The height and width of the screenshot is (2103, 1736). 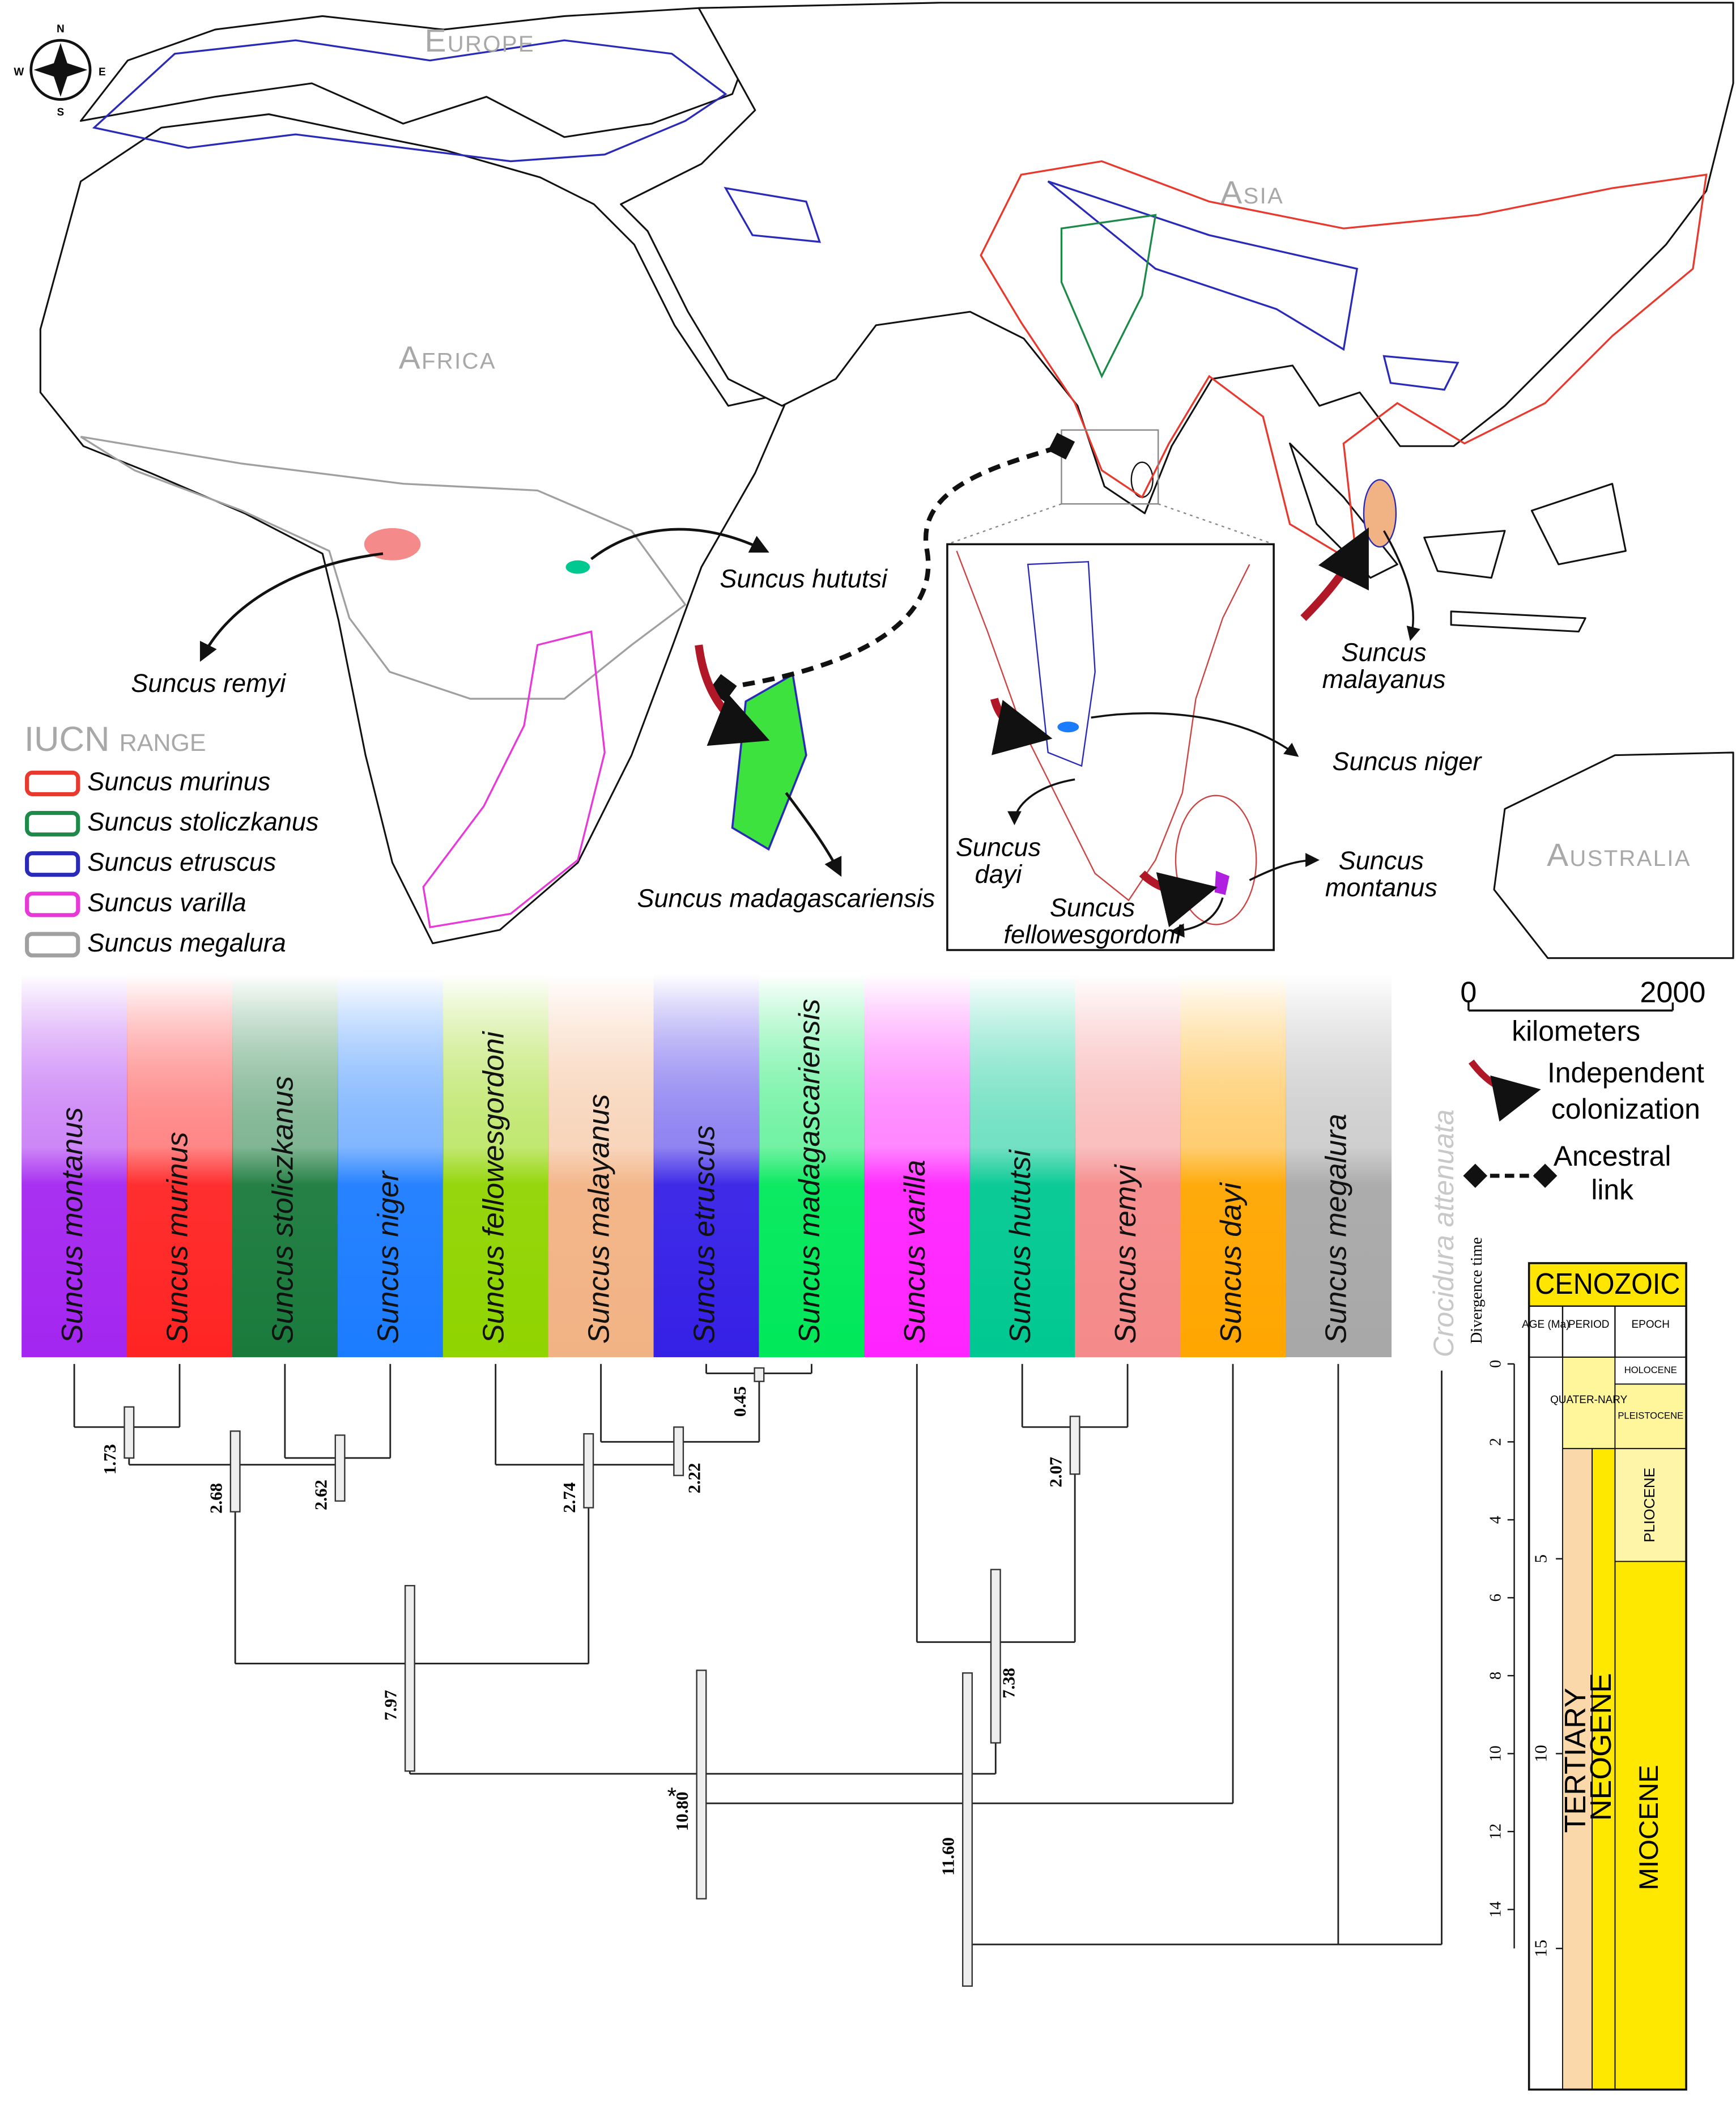 I want to click on species-column-label: Suncus malayanus, so click(x=598, y=1219).